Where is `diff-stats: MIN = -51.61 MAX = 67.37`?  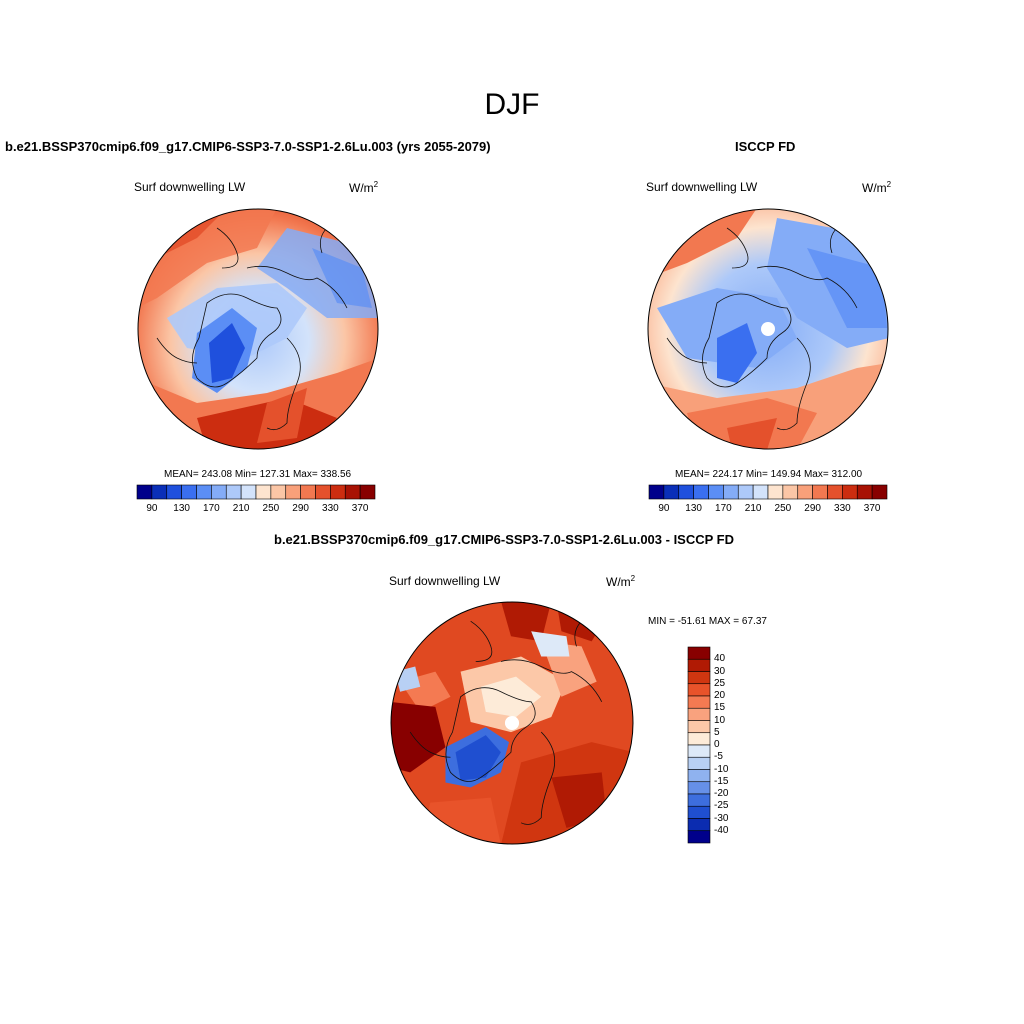 diff-stats: MIN = -51.61 MAX = 67.37 is located at coordinates (707, 621).